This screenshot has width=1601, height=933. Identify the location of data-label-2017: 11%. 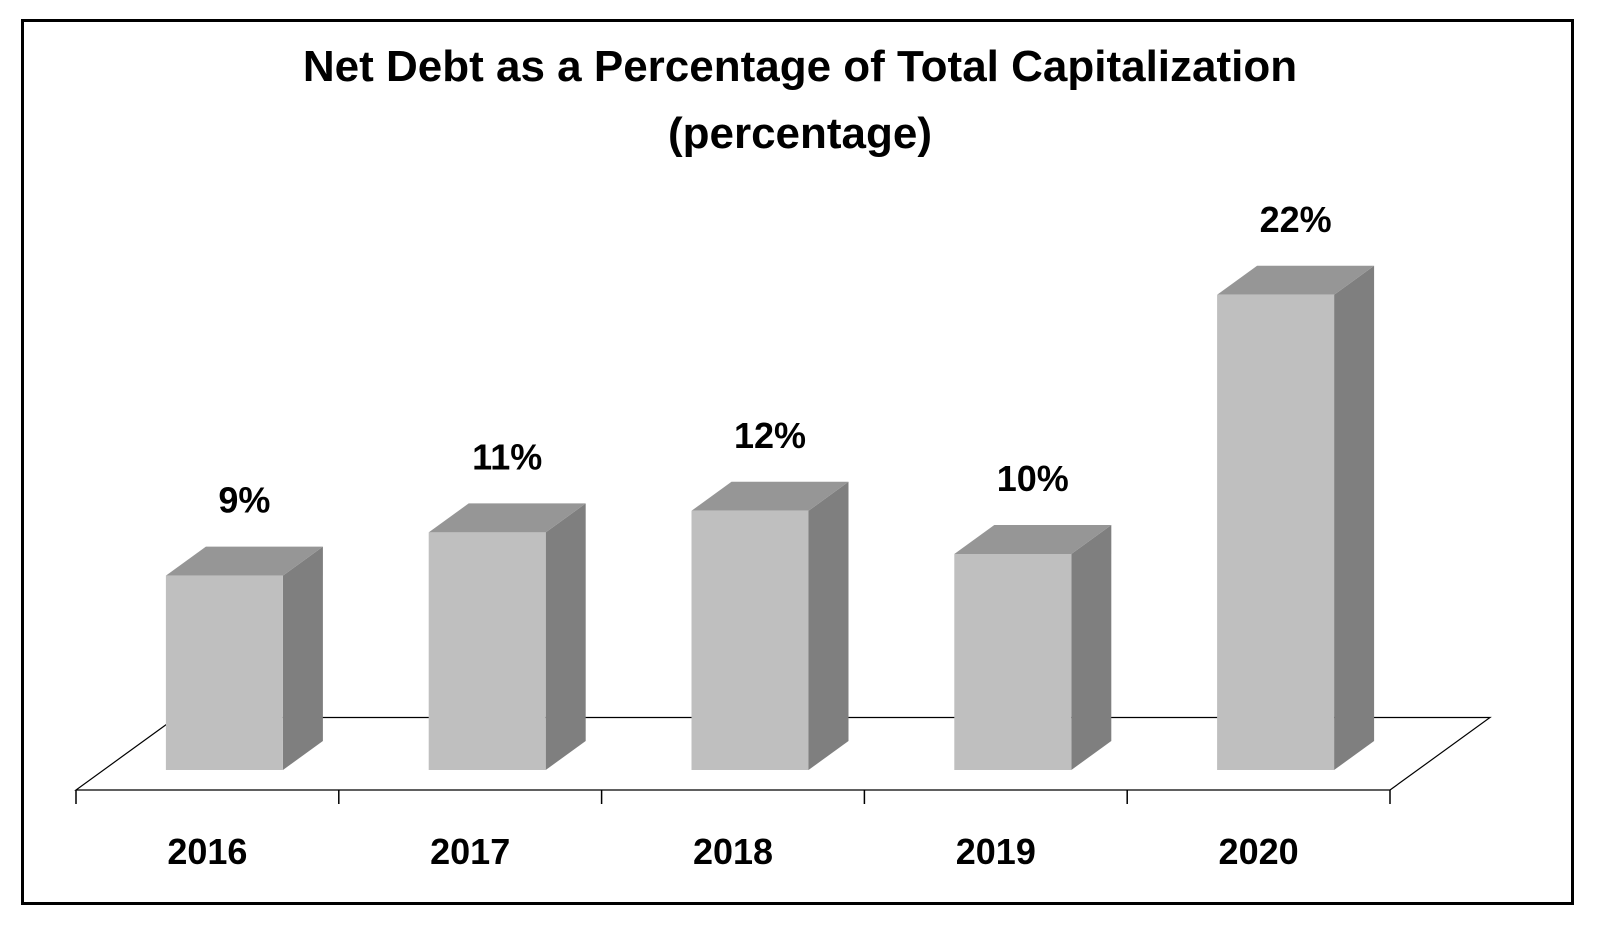
(507, 456).